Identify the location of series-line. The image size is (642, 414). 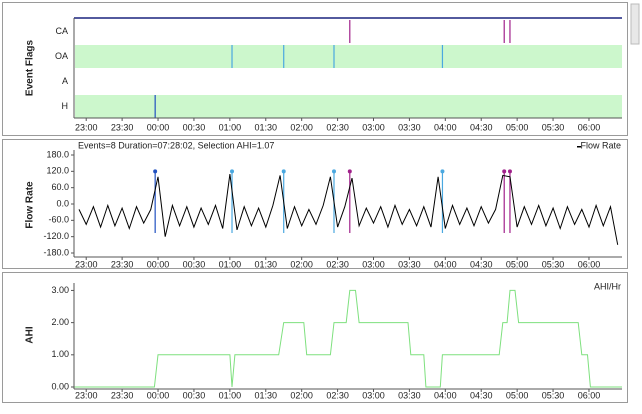
(348, 209).